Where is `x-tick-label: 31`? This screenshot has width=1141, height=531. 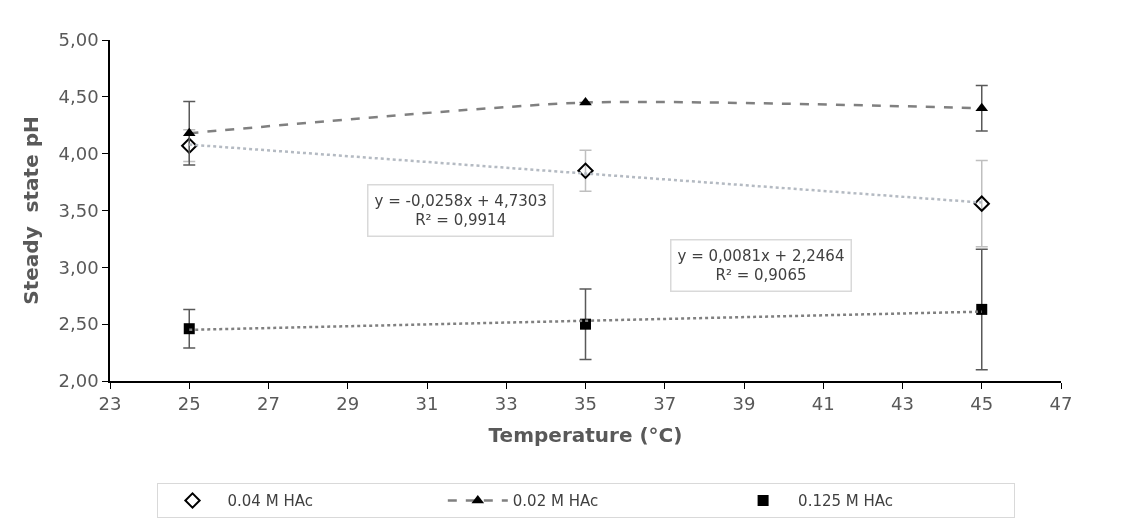
x-tick-label: 31 is located at coordinates (427, 404).